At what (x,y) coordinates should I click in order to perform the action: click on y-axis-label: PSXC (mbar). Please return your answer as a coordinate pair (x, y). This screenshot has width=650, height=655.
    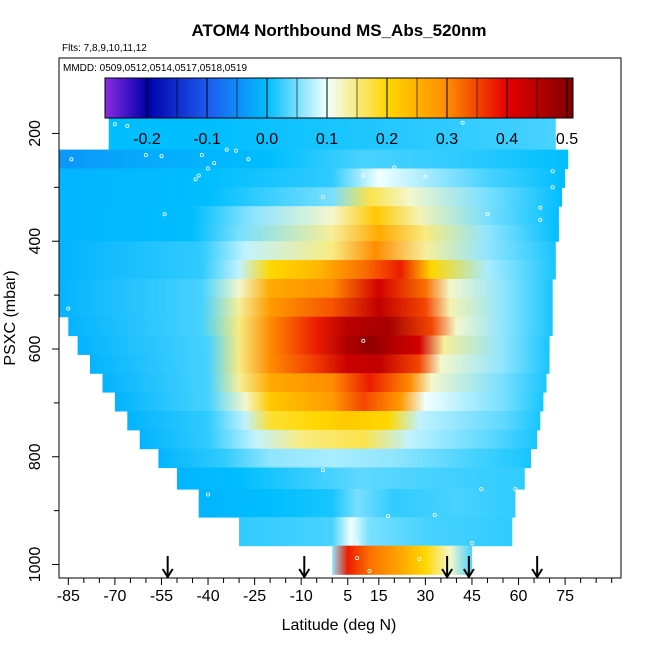
    Looking at the image, I should click on (10, 317).